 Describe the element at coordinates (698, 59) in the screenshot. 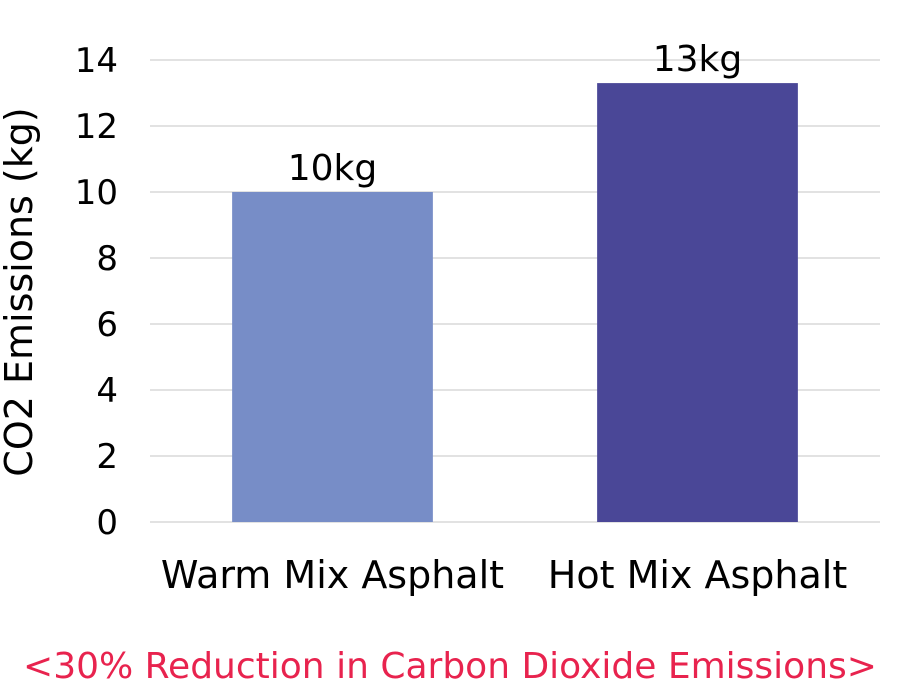

I see `bar-value-label: 13kg` at that location.